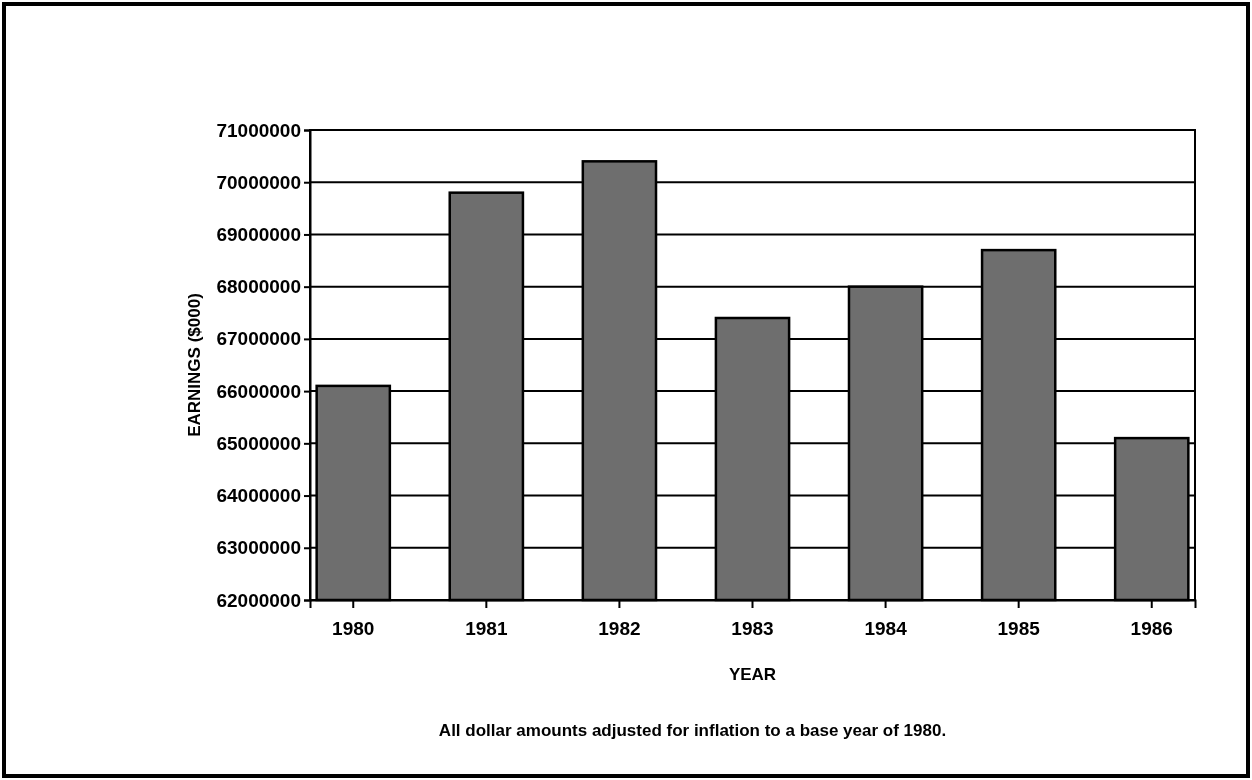 The width and height of the screenshot is (1252, 780). I want to click on text: All dollar amounts adjusted for inflation to a base year of 1980., so click(692, 730).